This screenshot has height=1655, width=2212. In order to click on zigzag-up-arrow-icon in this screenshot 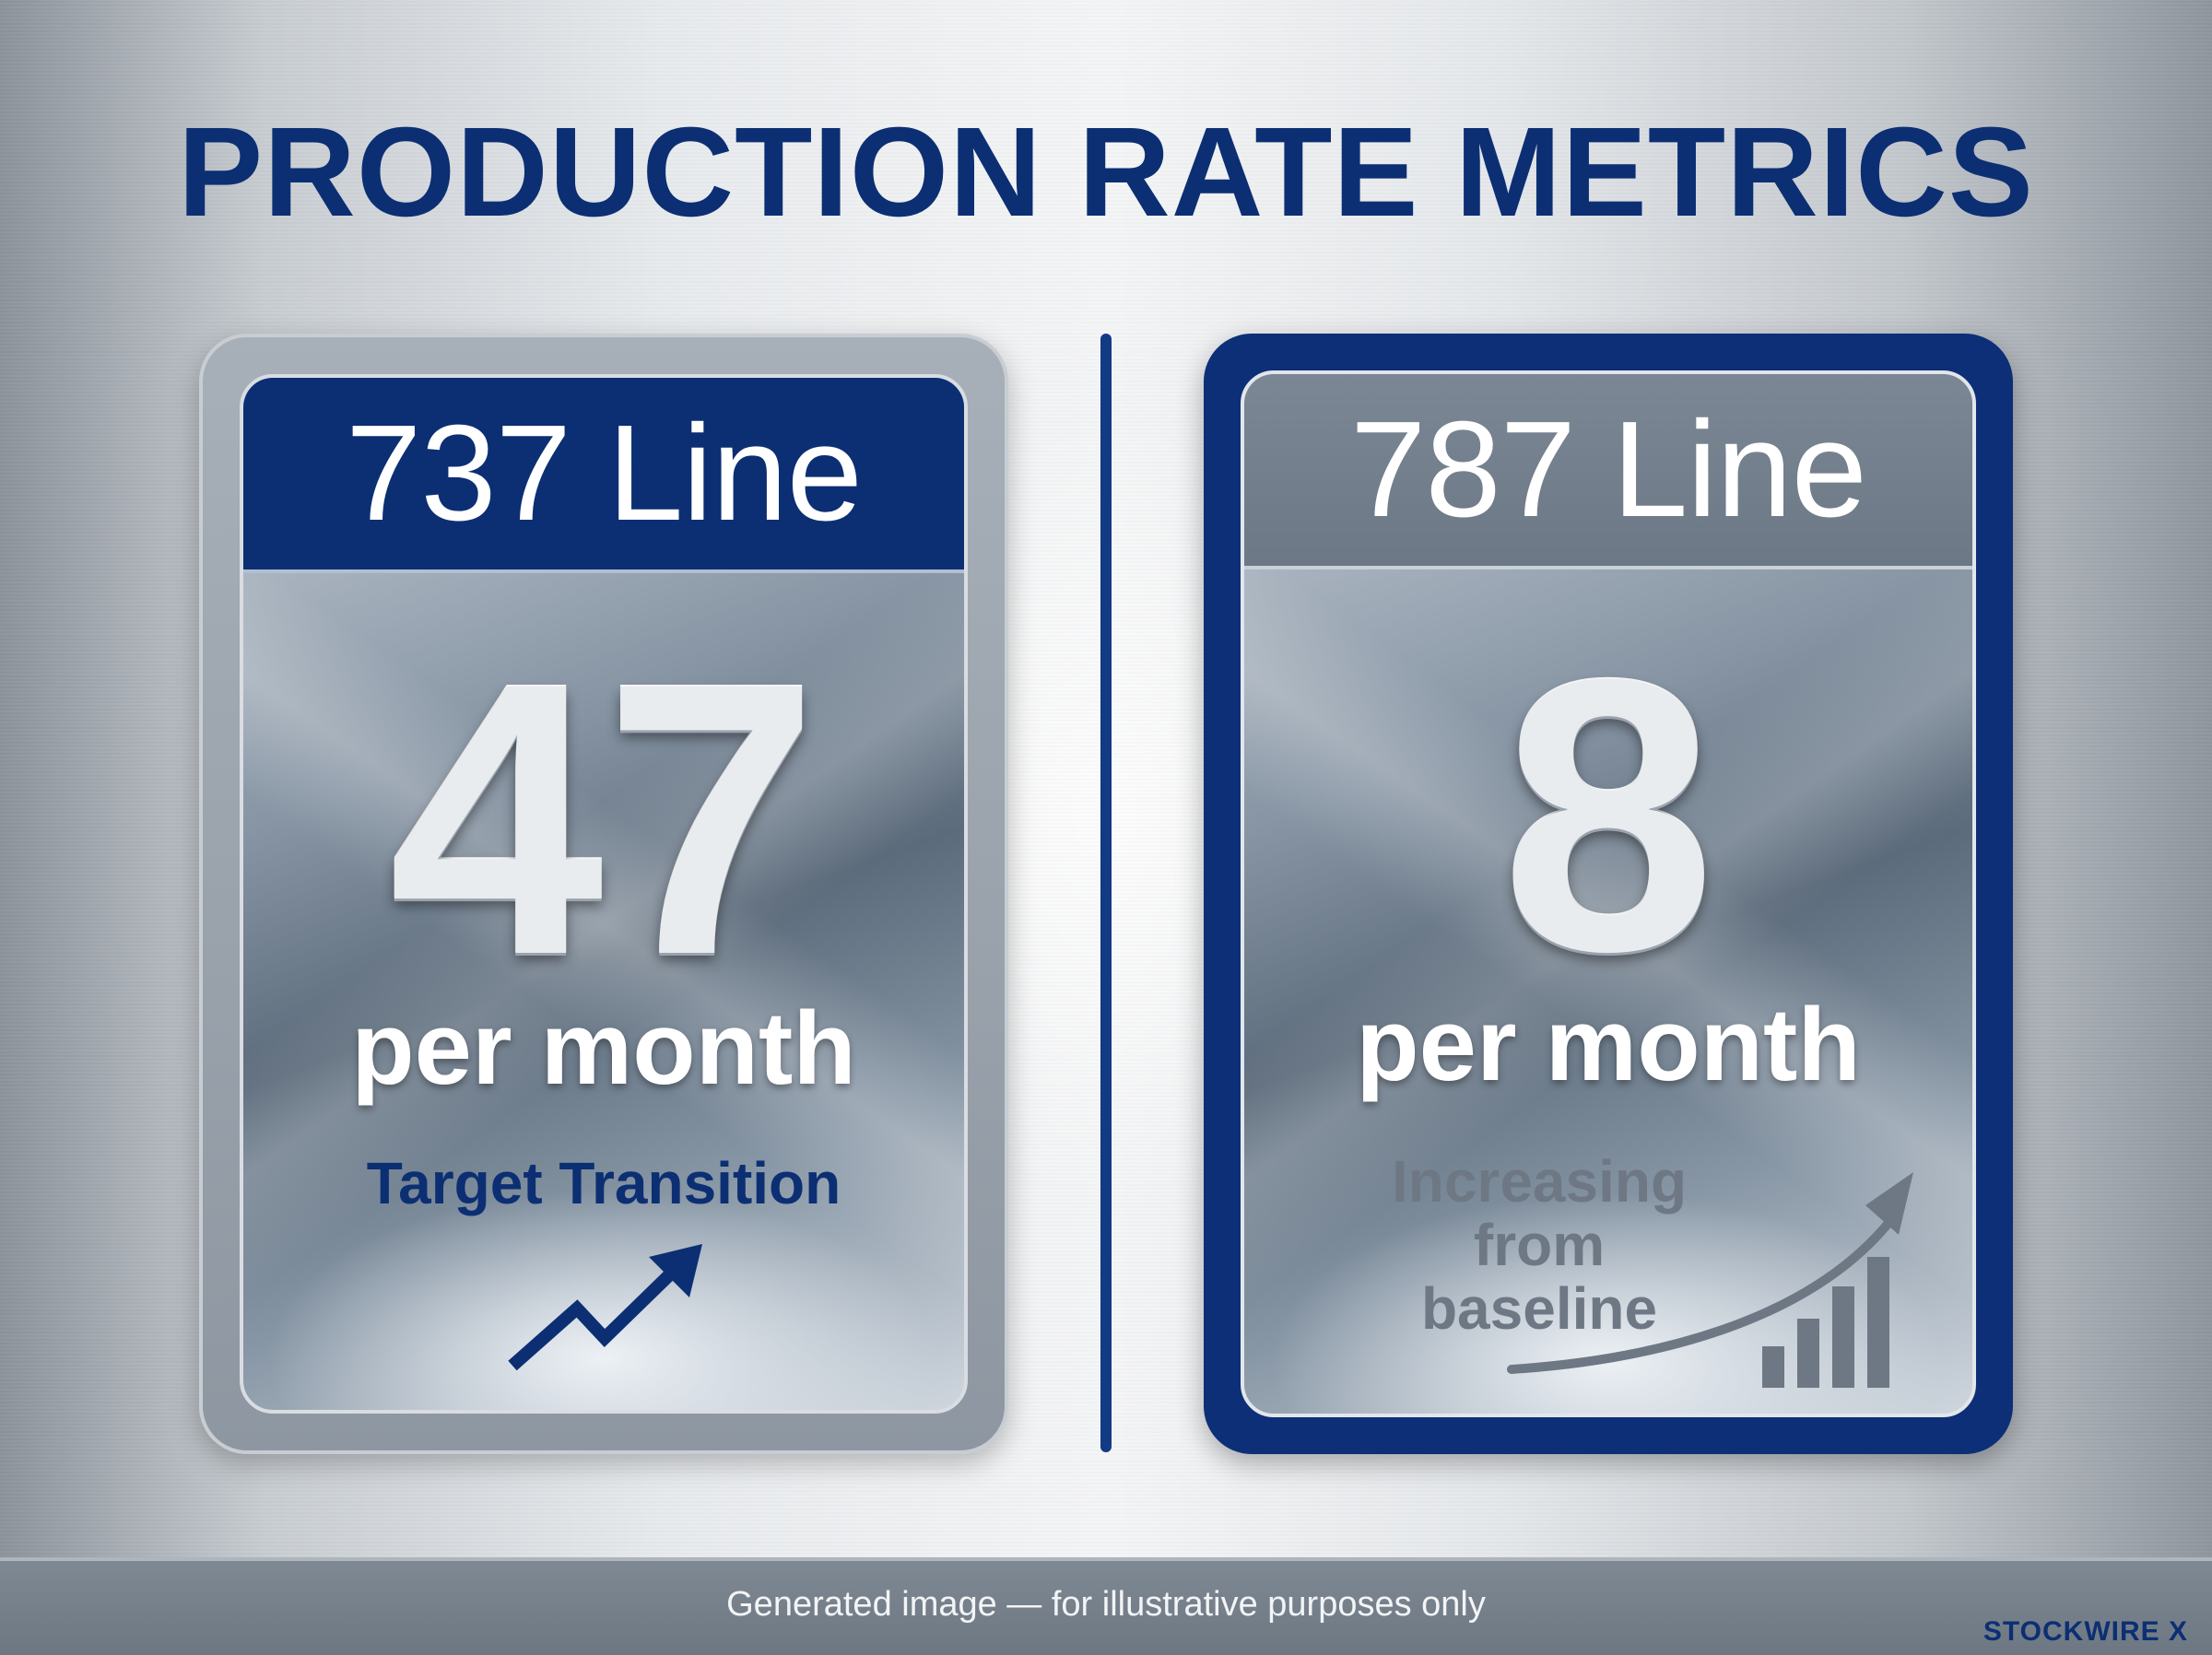, I will do `click(605, 1307)`.